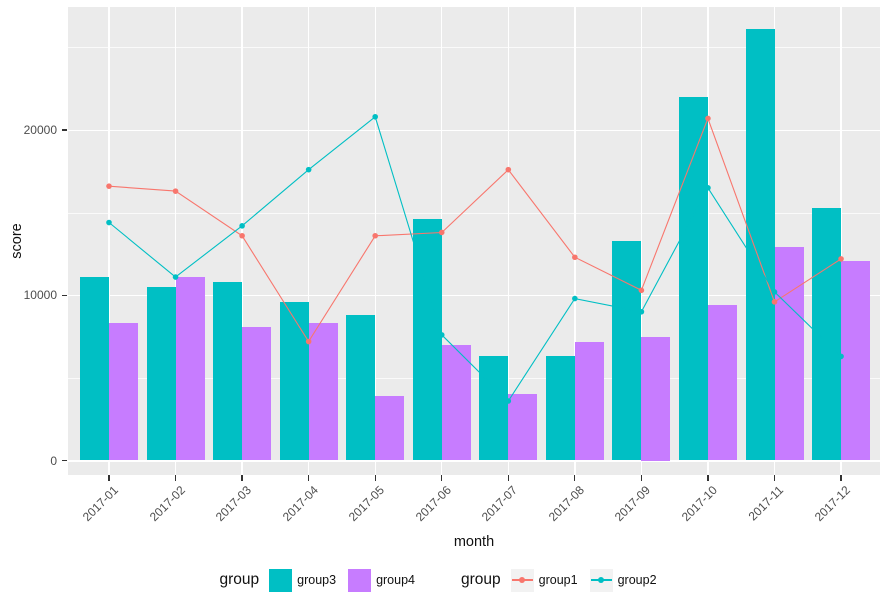 The image size is (888, 608). I want to click on x-tick-label: 2017-10, so click(699, 504).